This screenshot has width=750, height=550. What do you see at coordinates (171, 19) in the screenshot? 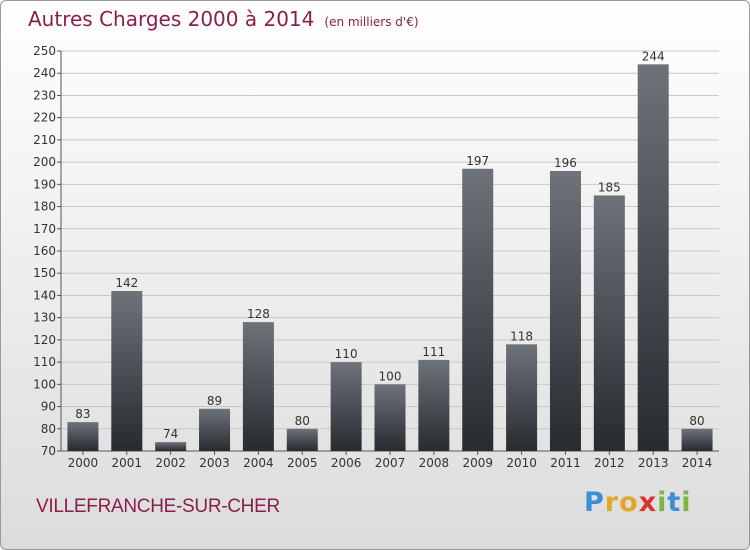
I see `chart-title: Autres Charges 2000 à 2014` at bounding box center [171, 19].